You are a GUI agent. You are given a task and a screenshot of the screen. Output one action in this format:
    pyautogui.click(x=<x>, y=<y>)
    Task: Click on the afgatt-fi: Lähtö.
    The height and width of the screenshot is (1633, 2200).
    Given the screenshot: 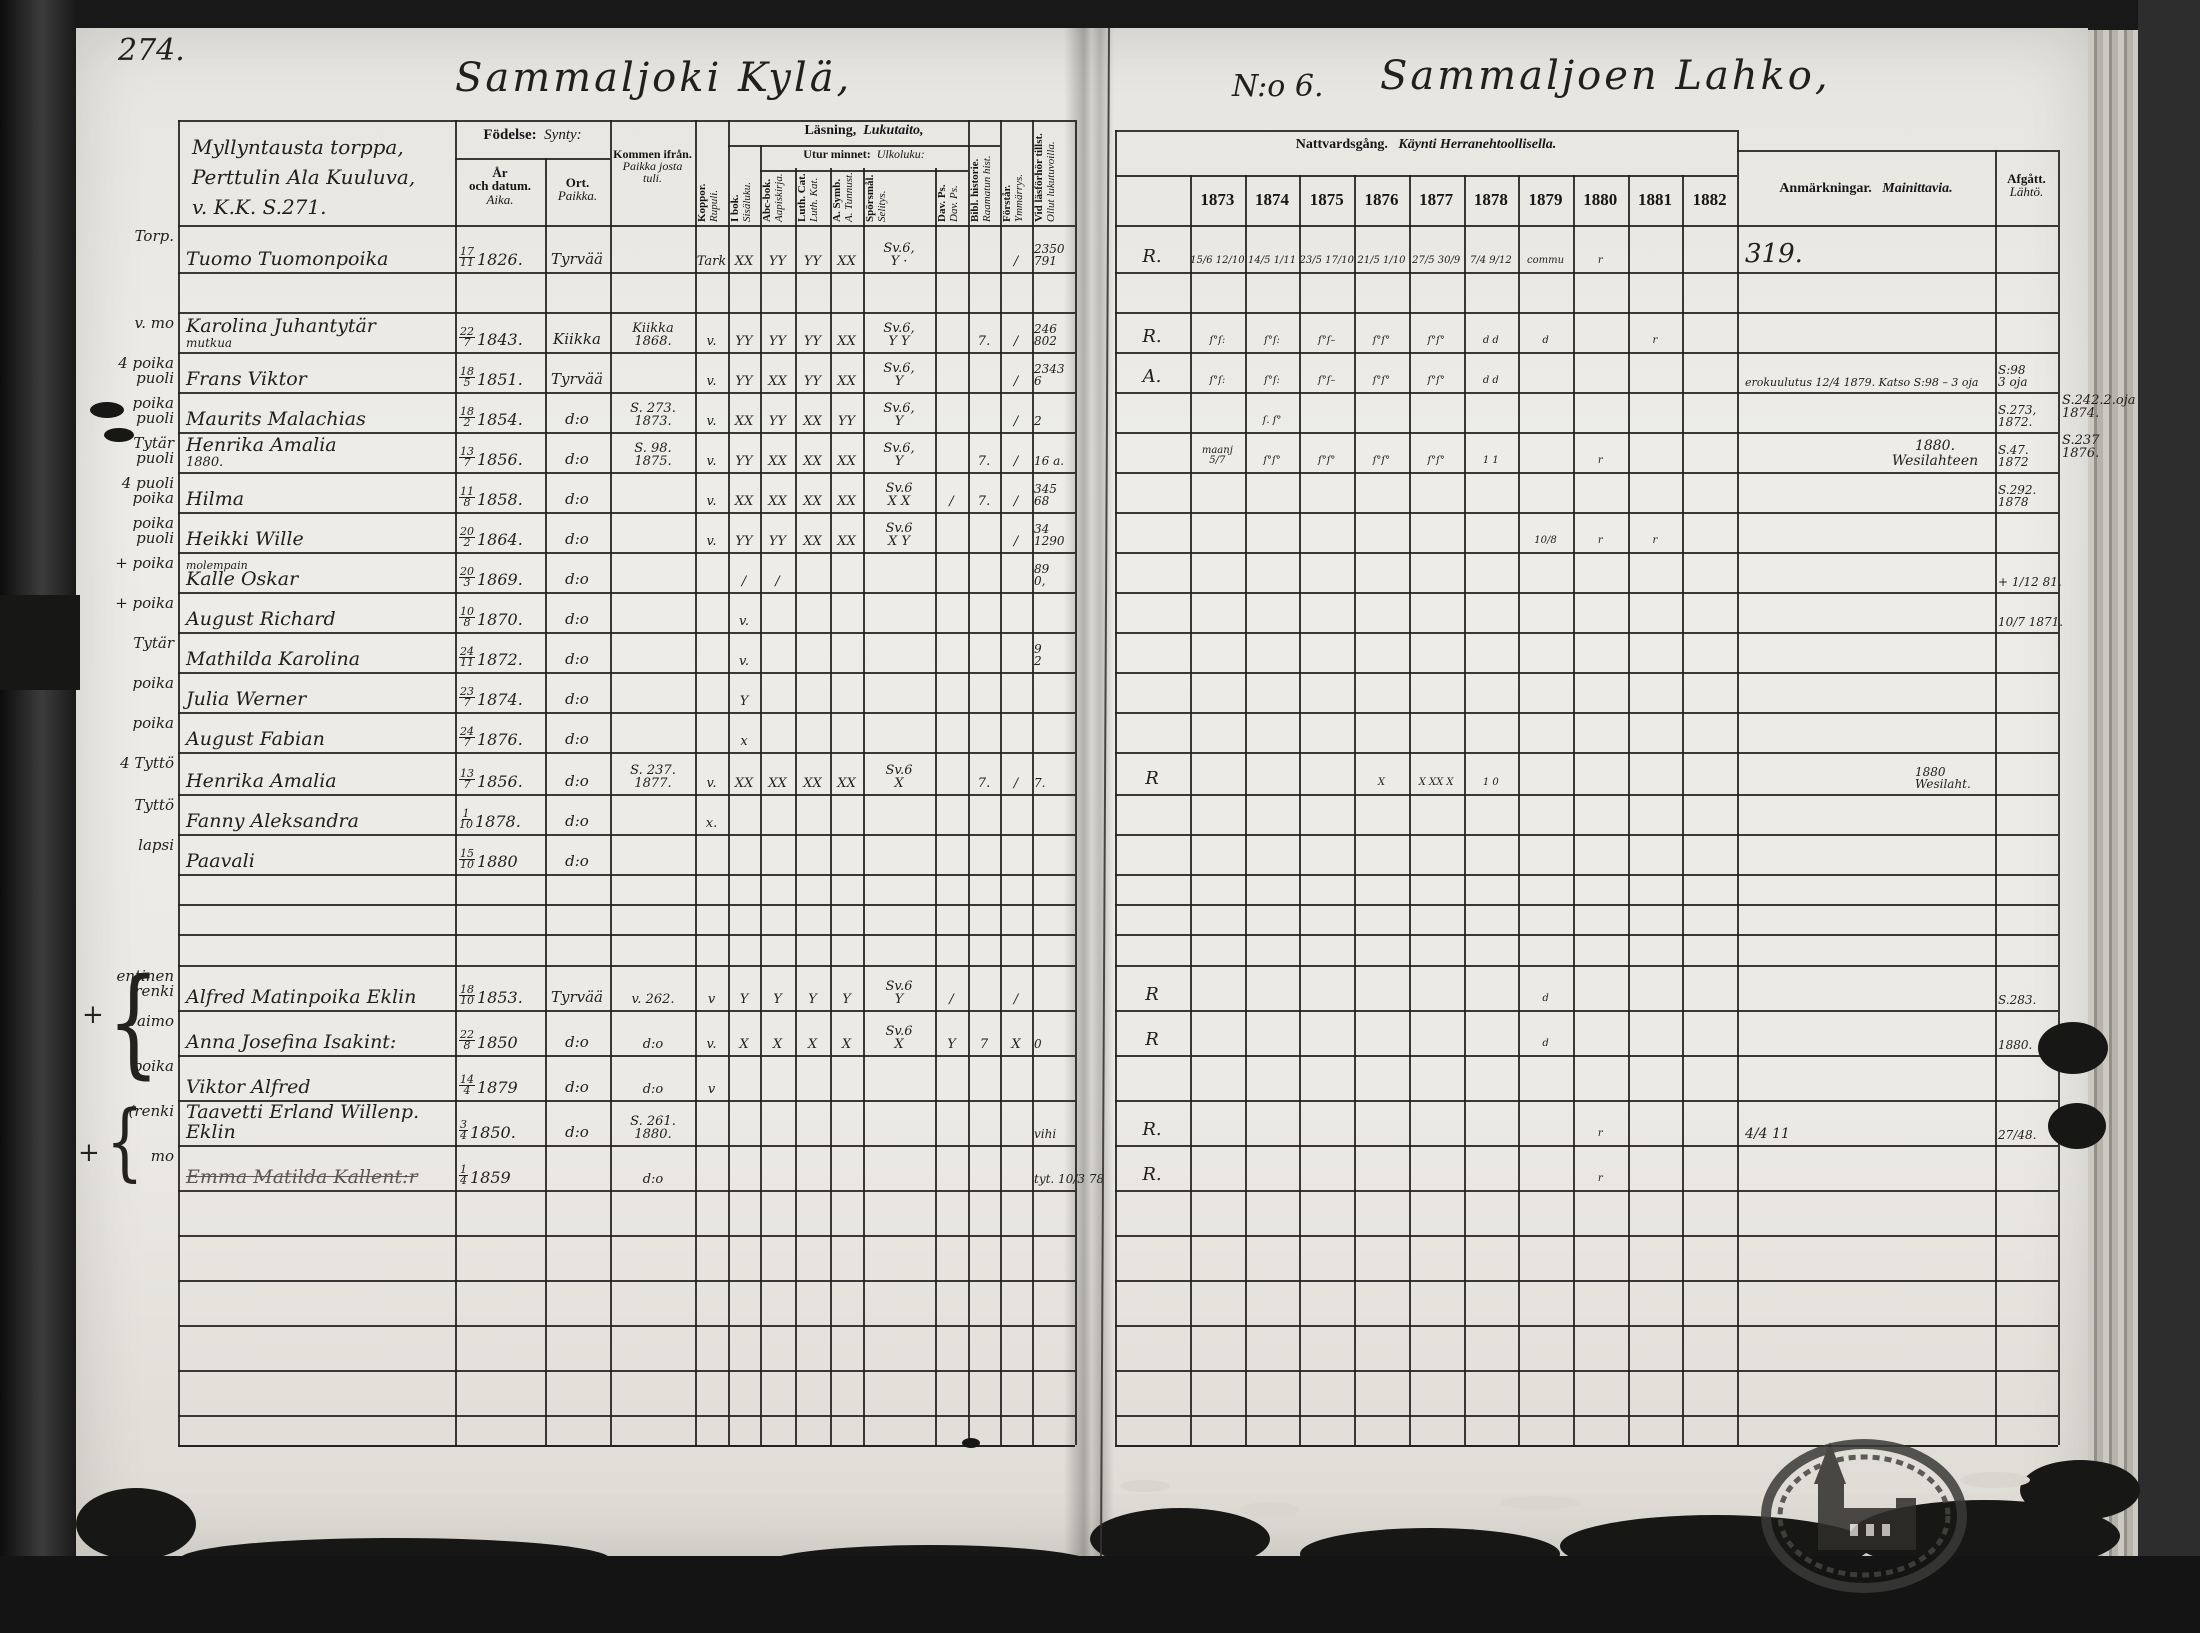 What is the action you would take?
    pyautogui.click(x=2026, y=192)
    